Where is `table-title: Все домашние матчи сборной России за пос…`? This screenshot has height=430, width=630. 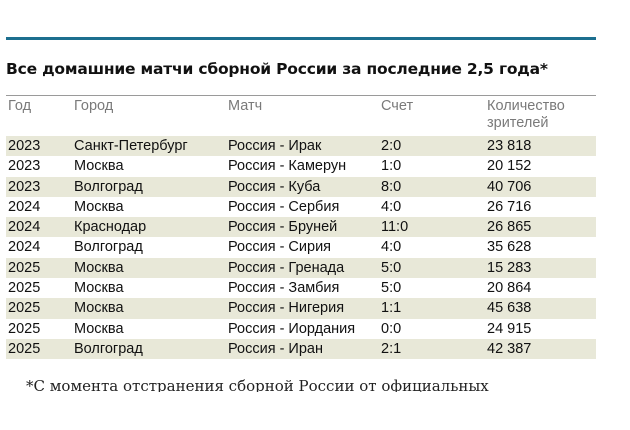 table-title: Все домашние матчи сборной России за пос… is located at coordinates (277, 69).